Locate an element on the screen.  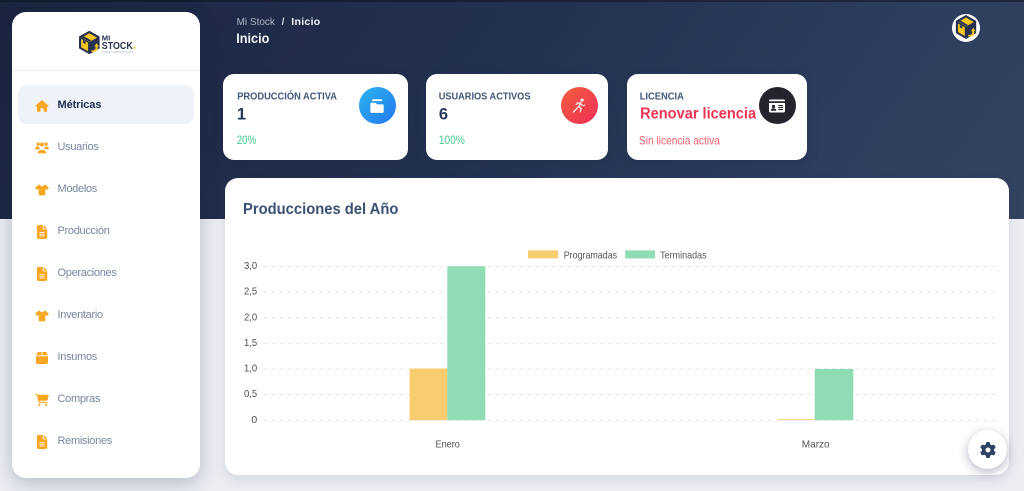
svg-text: MI is located at coordinates (106, 38).